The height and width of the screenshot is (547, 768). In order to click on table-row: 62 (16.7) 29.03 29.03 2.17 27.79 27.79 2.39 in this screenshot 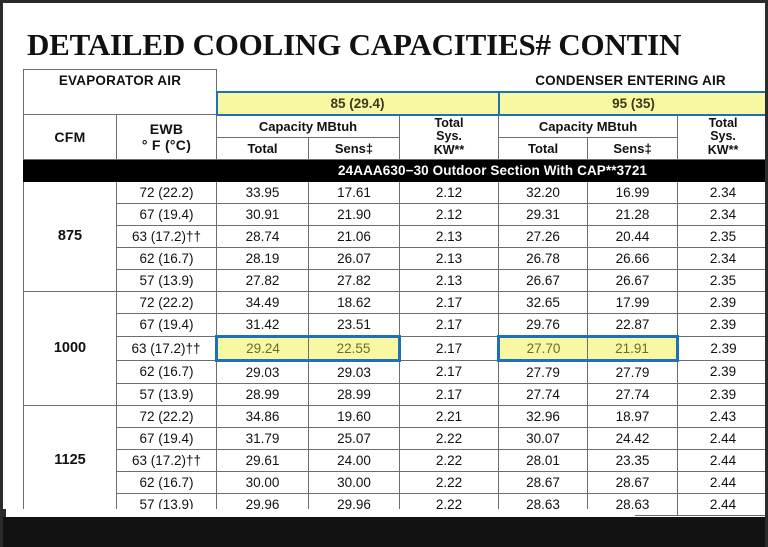, I will do `click(394, 371)`.